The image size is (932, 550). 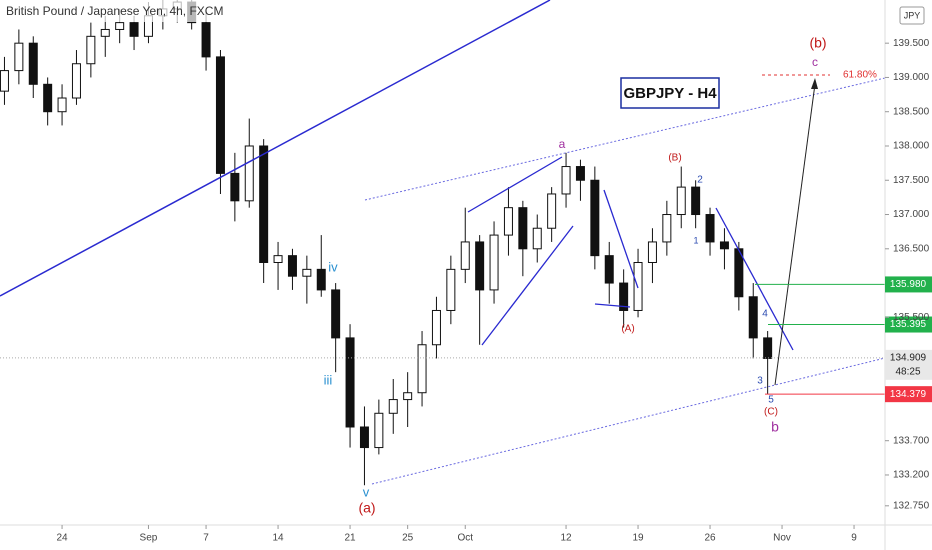 I want to click on y-tick-label: 133.700, so click(x=911, y=440).